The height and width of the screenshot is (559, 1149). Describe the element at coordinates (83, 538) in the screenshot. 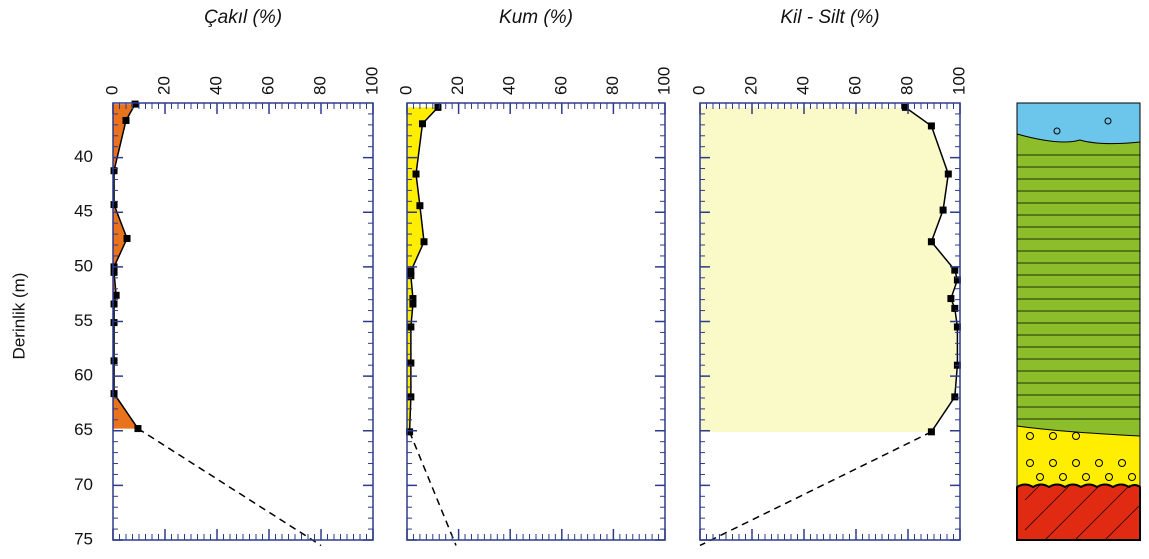

I see `y-tick-label: 75` at that location.